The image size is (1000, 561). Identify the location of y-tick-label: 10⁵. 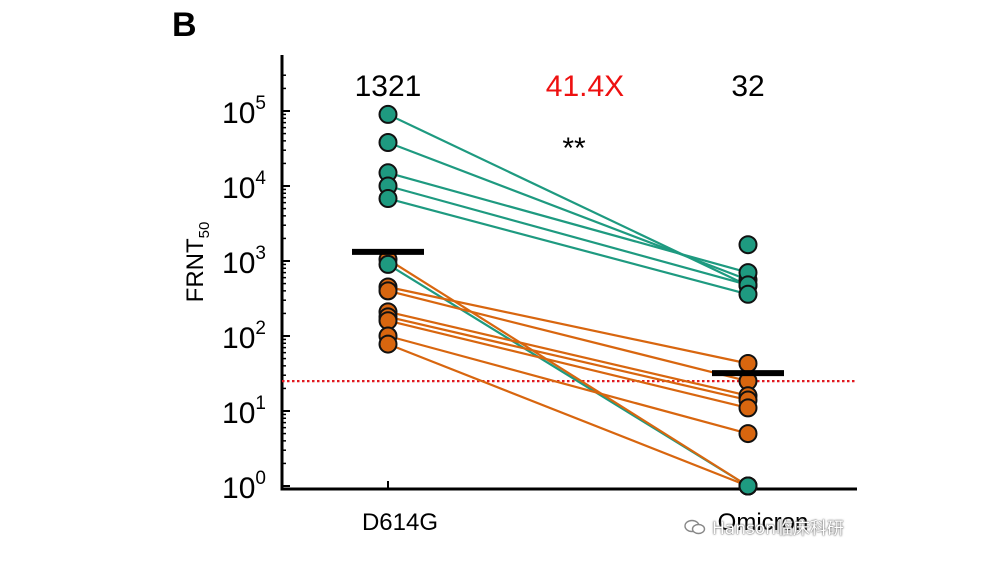
(244, 111).